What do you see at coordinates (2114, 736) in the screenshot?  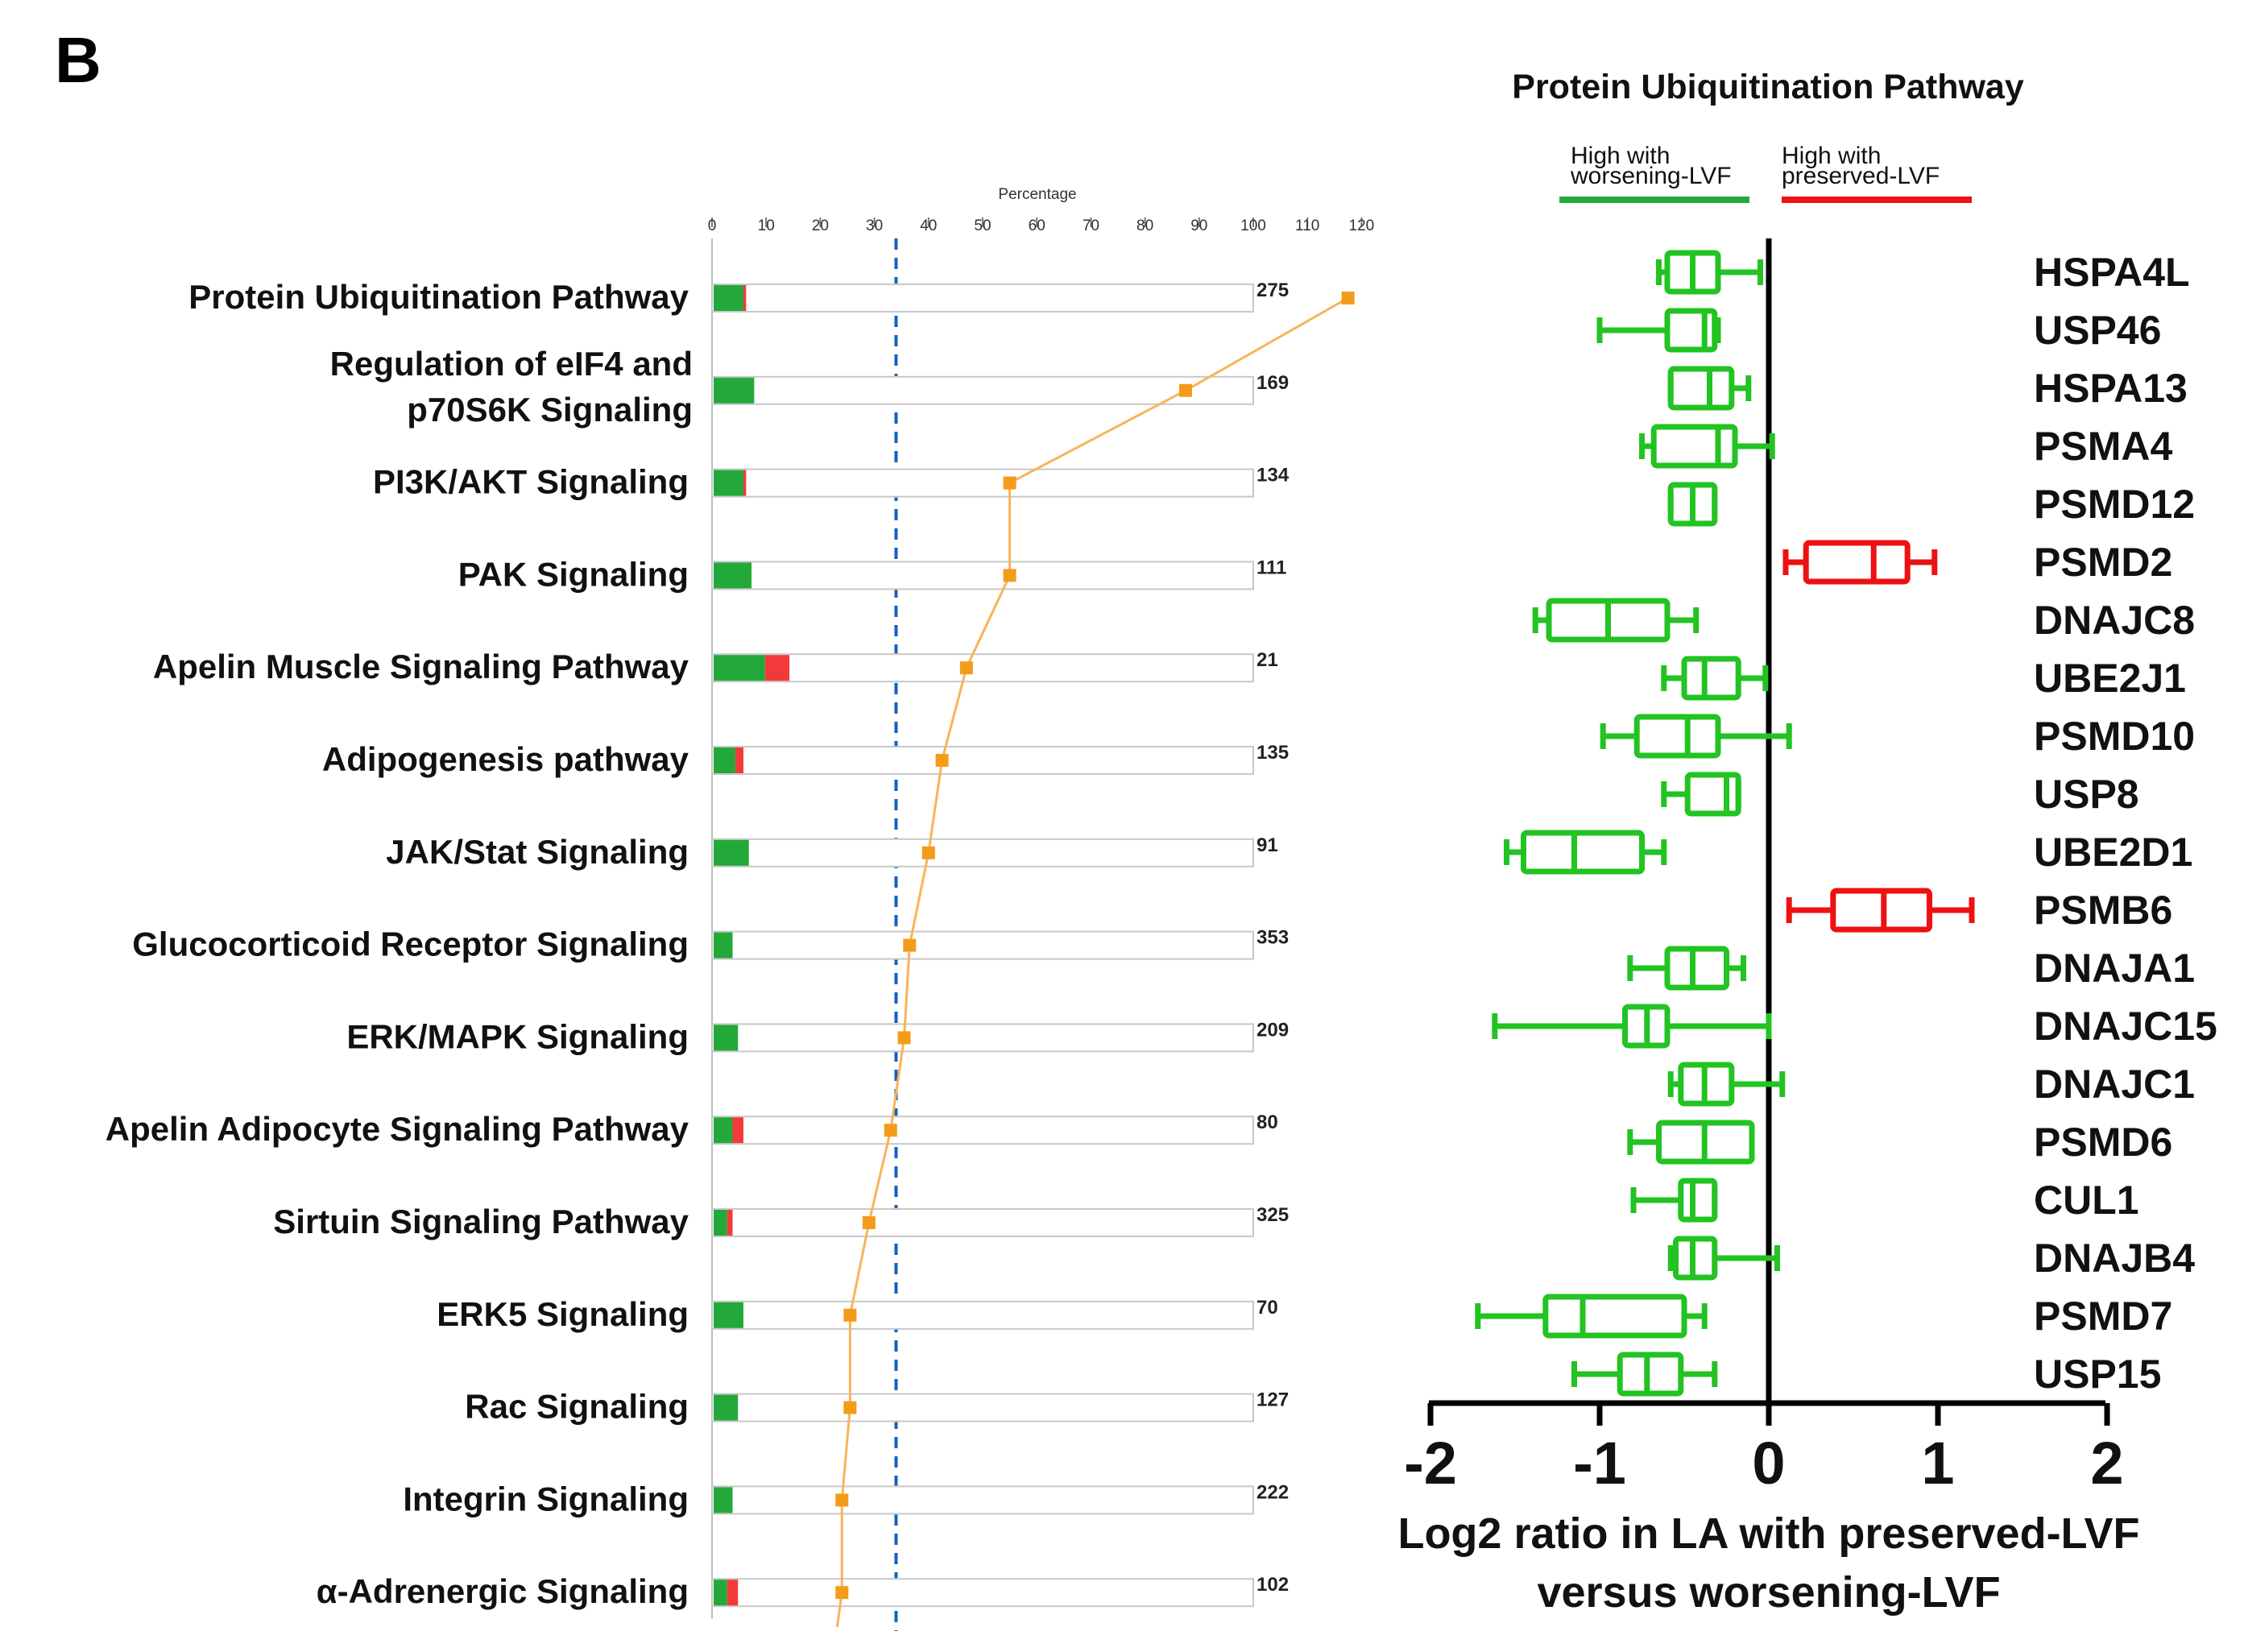 I see `gene-label: PSMD10` at bounding box center [2114, 736].